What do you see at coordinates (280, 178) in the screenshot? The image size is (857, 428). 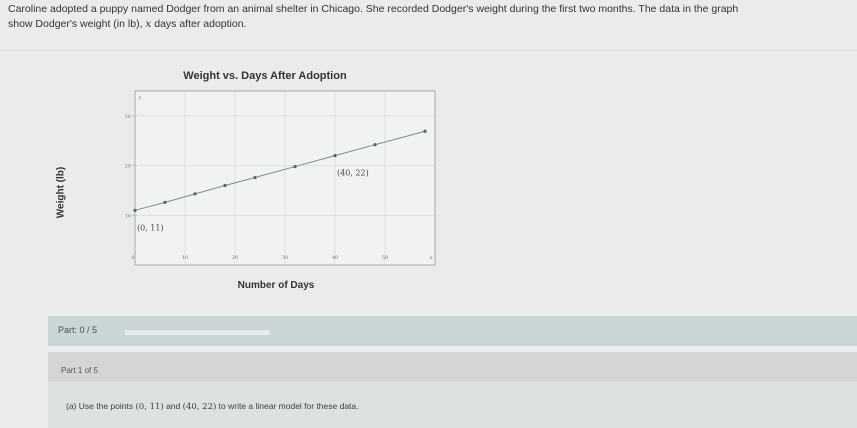 I see `scatter-plot: 10 20 30 40 50 10 20 30 0 x y (0, 11) (40, 22)` at bounding box center [280, 178].